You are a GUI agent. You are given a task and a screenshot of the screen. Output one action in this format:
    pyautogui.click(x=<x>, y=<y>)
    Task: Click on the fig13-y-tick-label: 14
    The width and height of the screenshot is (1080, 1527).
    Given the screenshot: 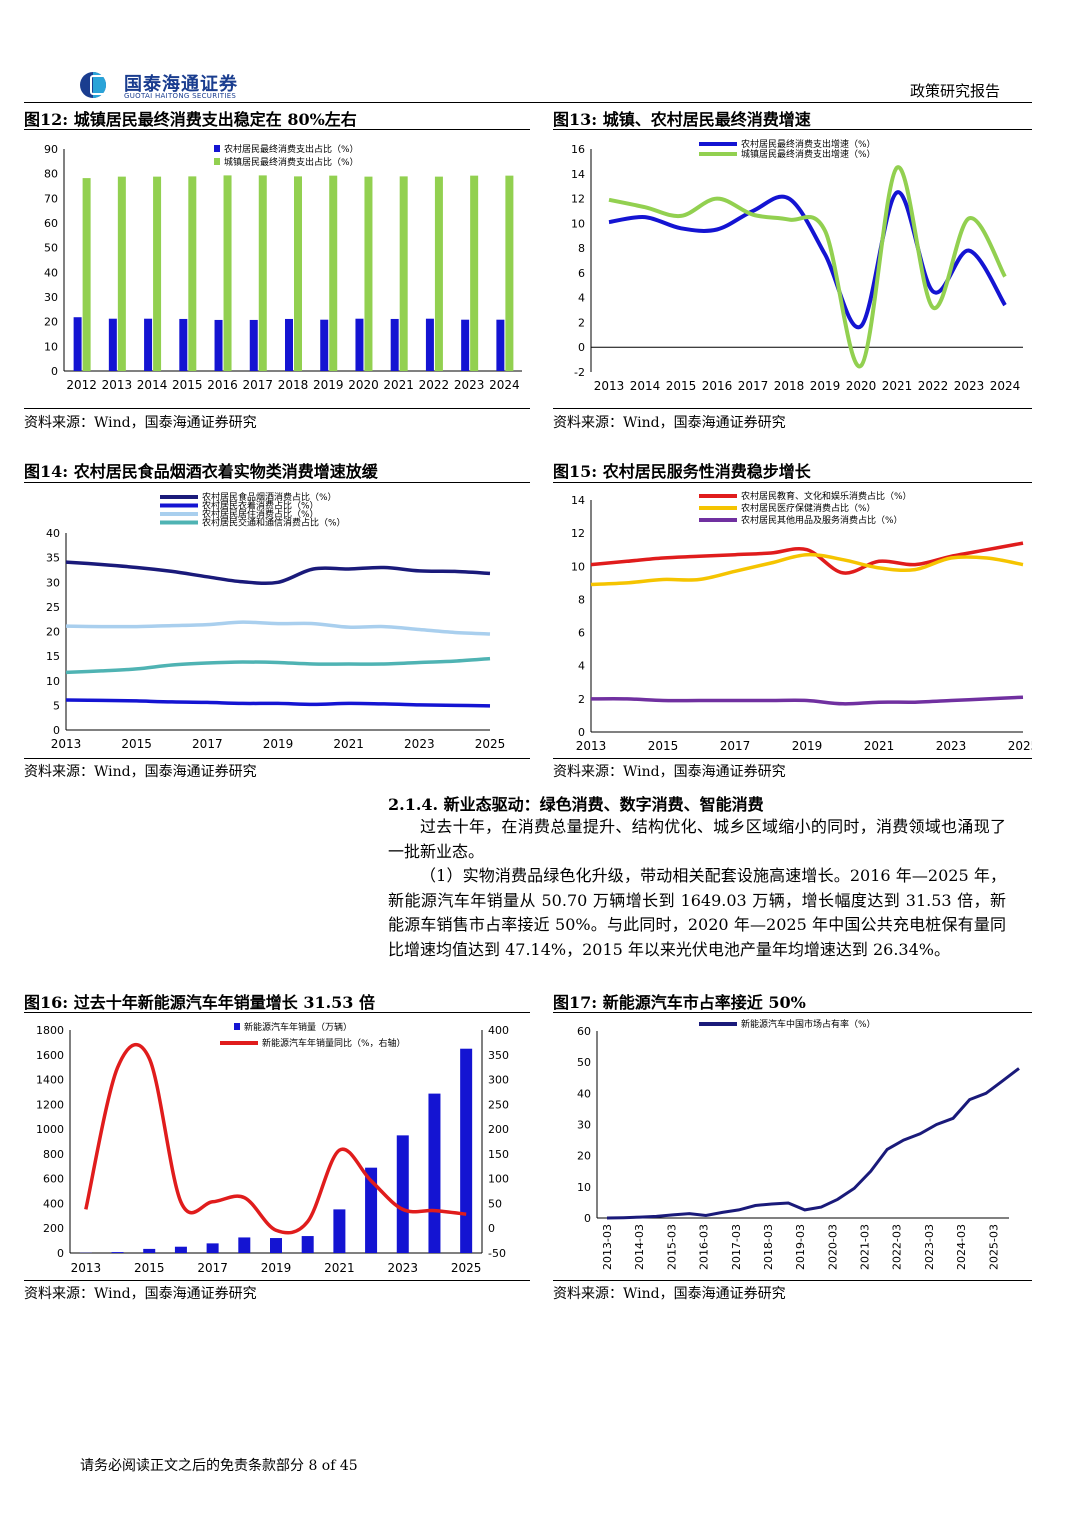 What is the action you would take?
    pyautogui.click(x=578, y=174)
    